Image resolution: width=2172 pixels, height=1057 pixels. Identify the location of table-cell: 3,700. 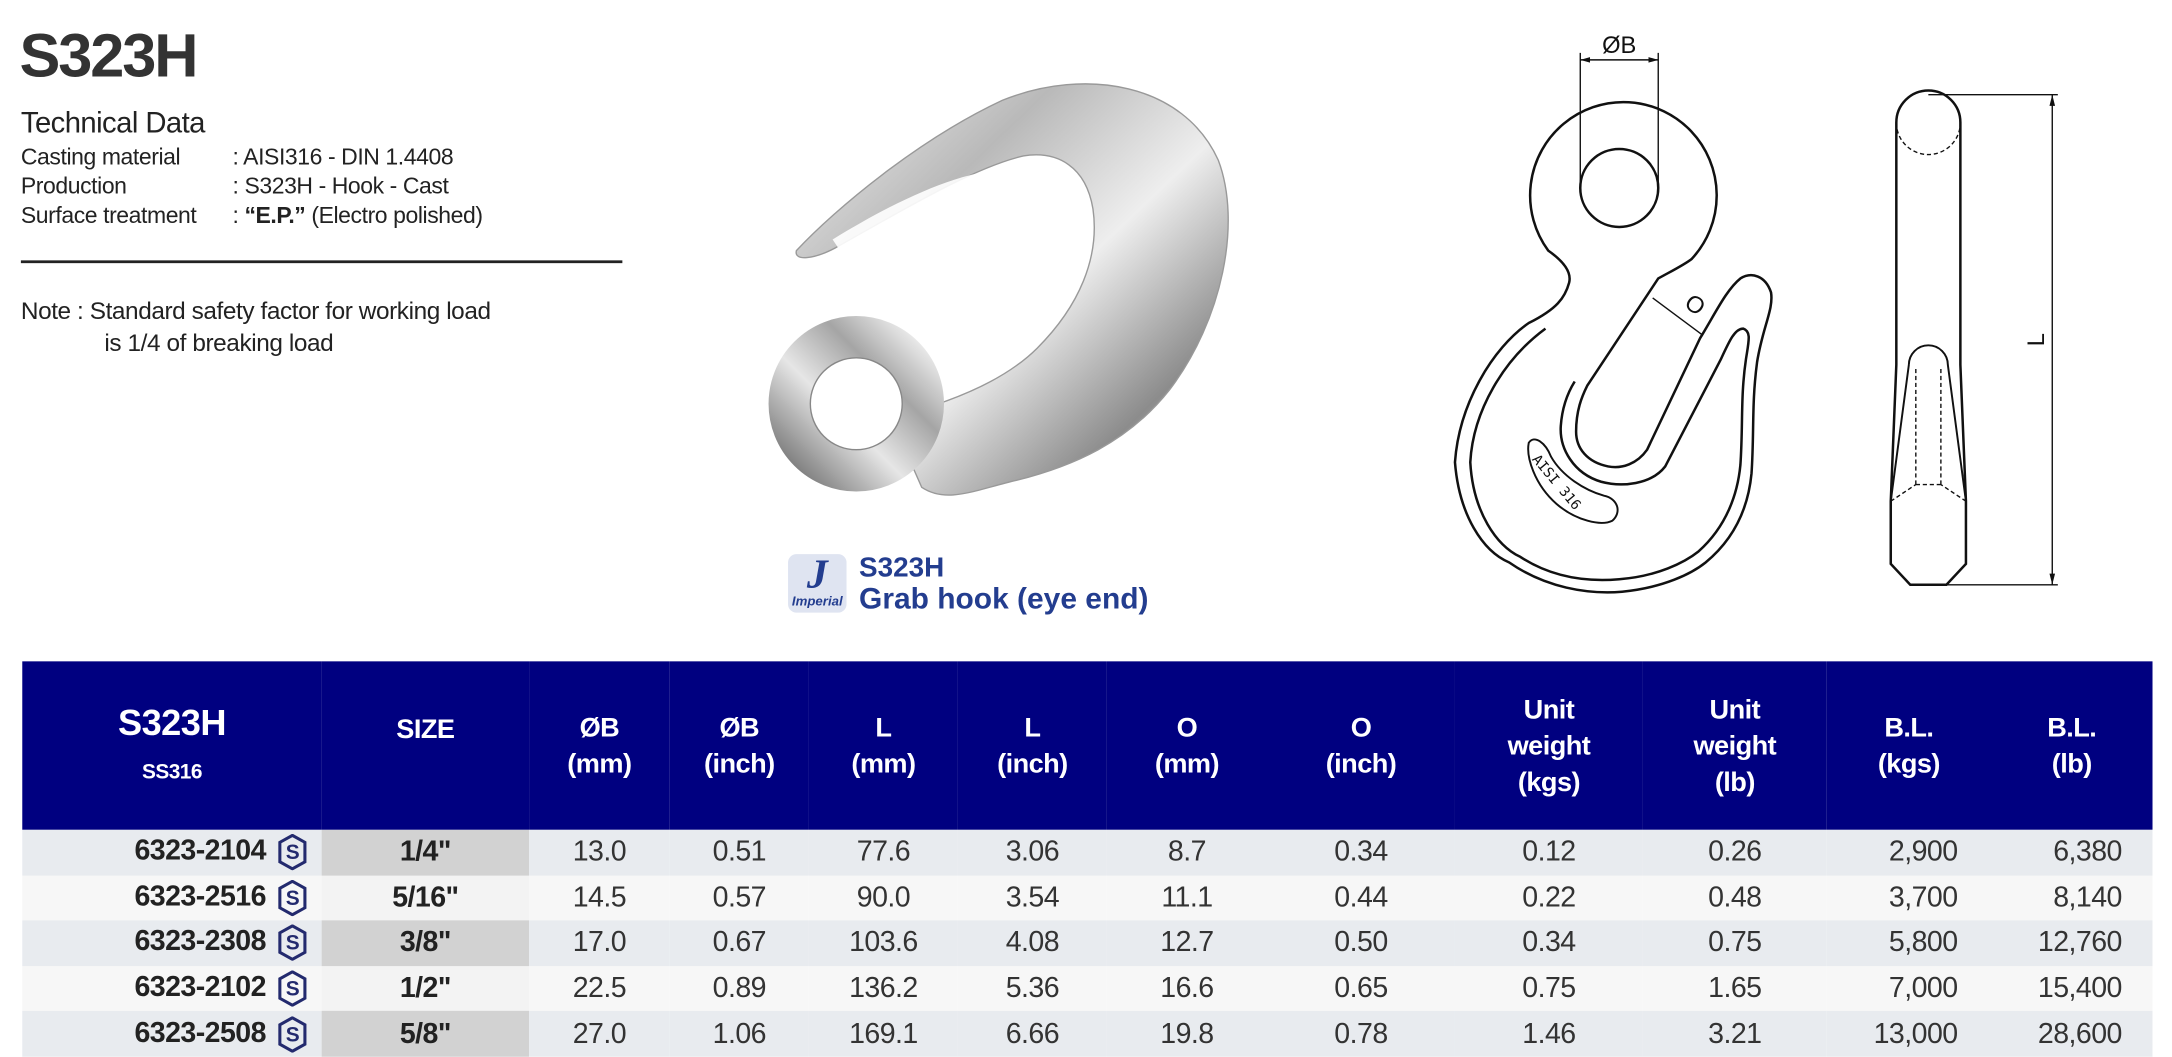
(1909, 898).